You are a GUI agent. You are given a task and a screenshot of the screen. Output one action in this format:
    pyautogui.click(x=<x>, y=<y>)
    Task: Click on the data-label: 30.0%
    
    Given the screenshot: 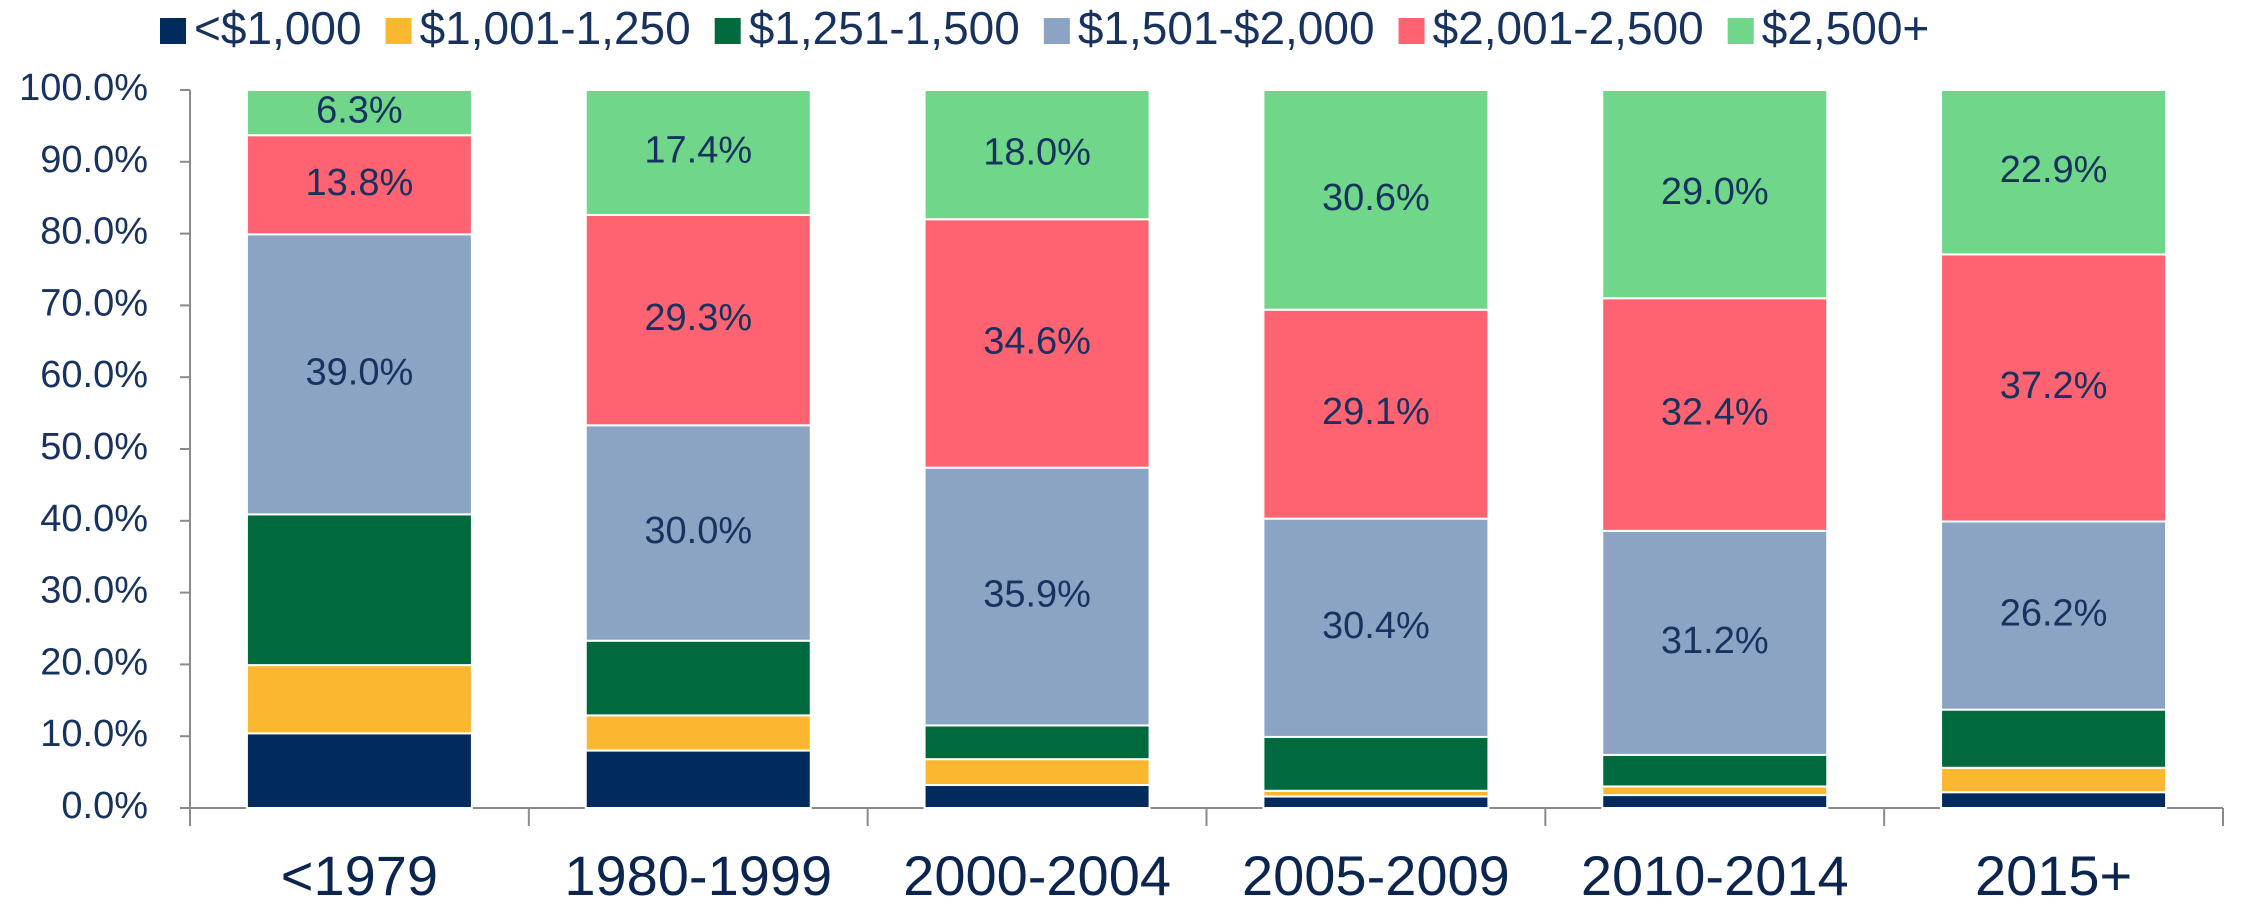 What is the action you would take?
    pyautogui.click(x=698, y=531)
    